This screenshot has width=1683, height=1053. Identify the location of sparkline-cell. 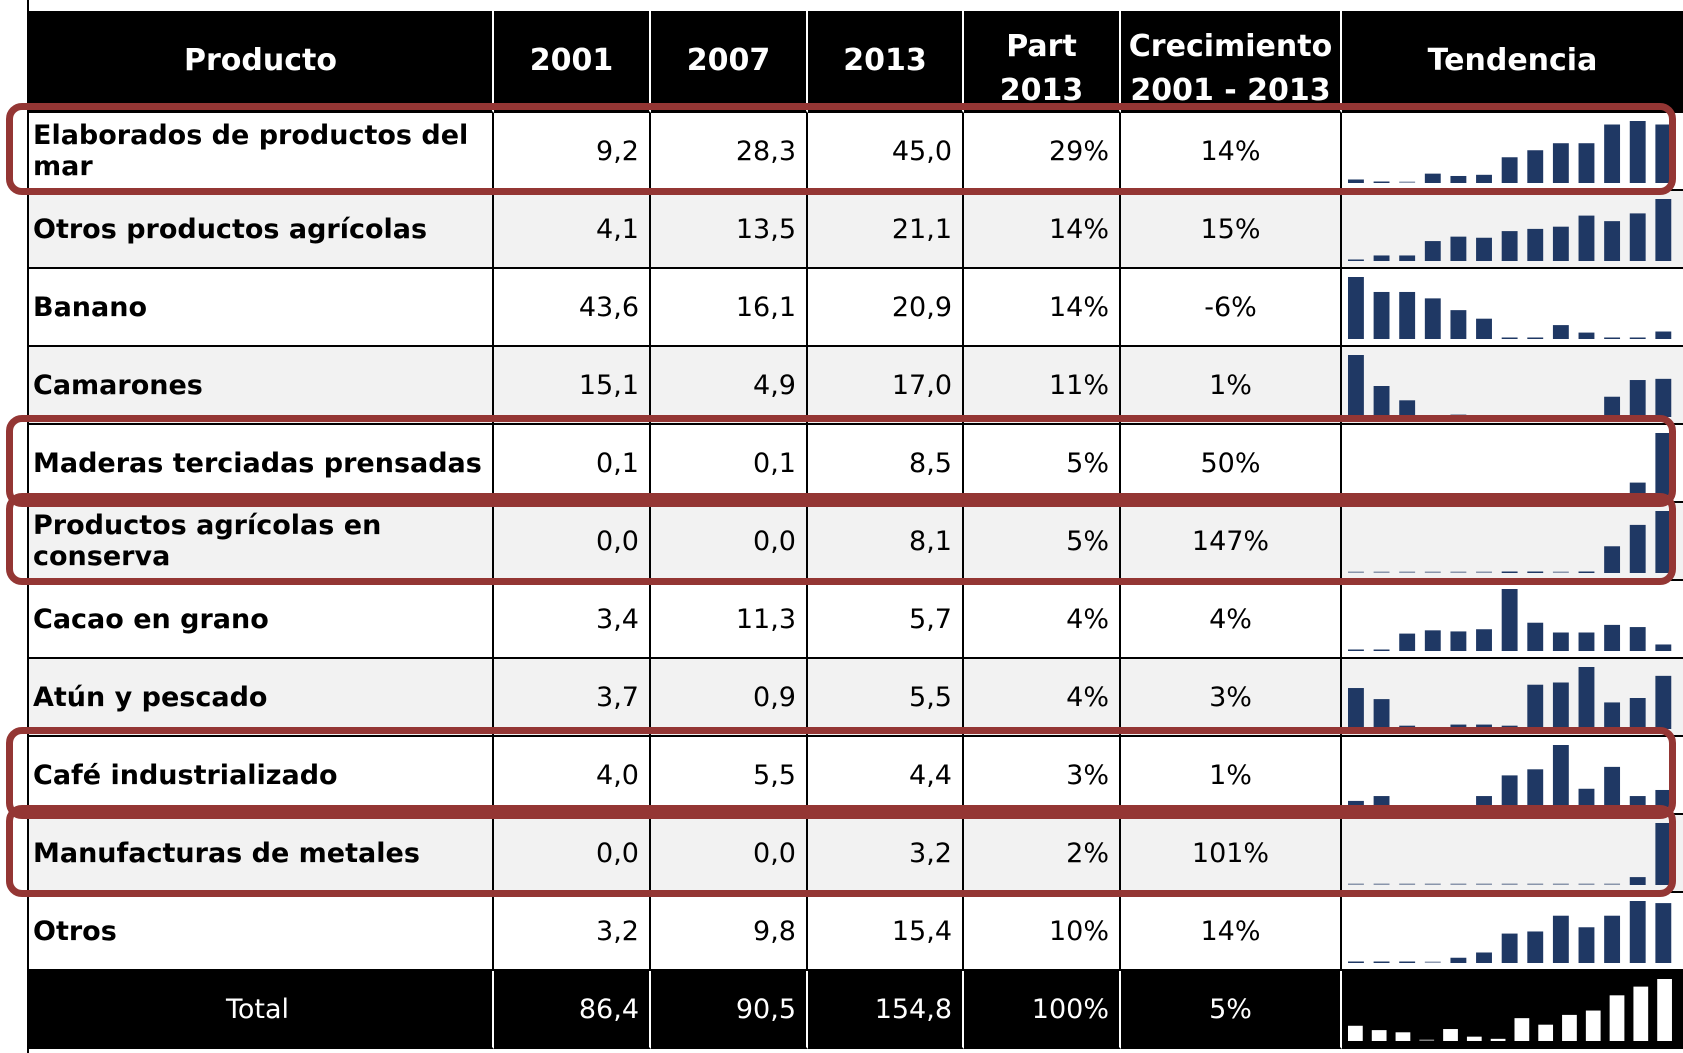
(1512, 698).